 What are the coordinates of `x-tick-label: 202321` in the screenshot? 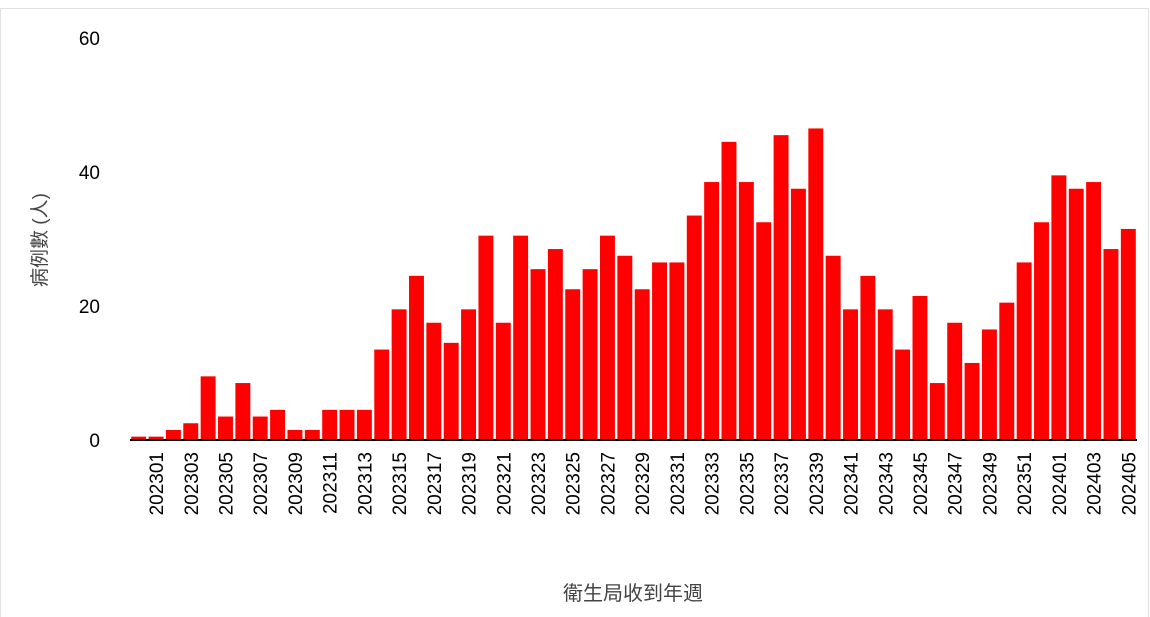 It's located at (504, 483).